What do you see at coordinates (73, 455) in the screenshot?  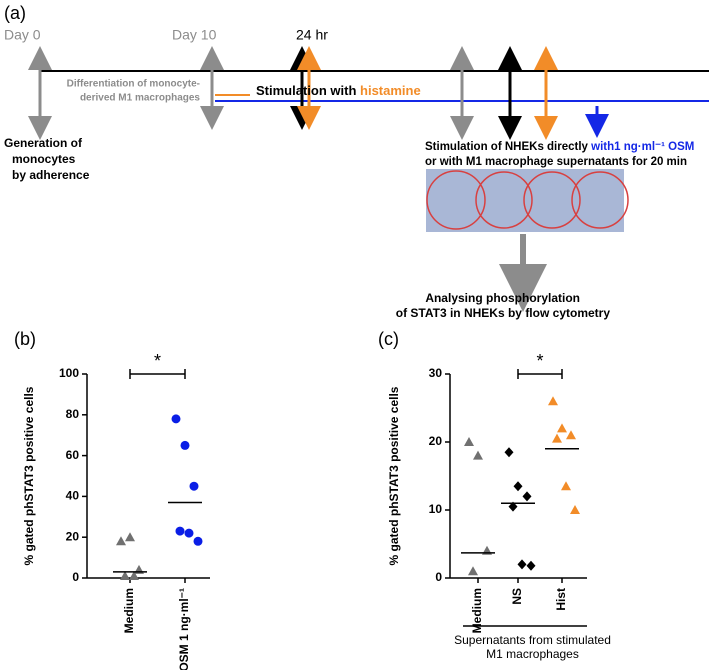 I see `y-tick-label: 60` at bounding box center [73, 455].